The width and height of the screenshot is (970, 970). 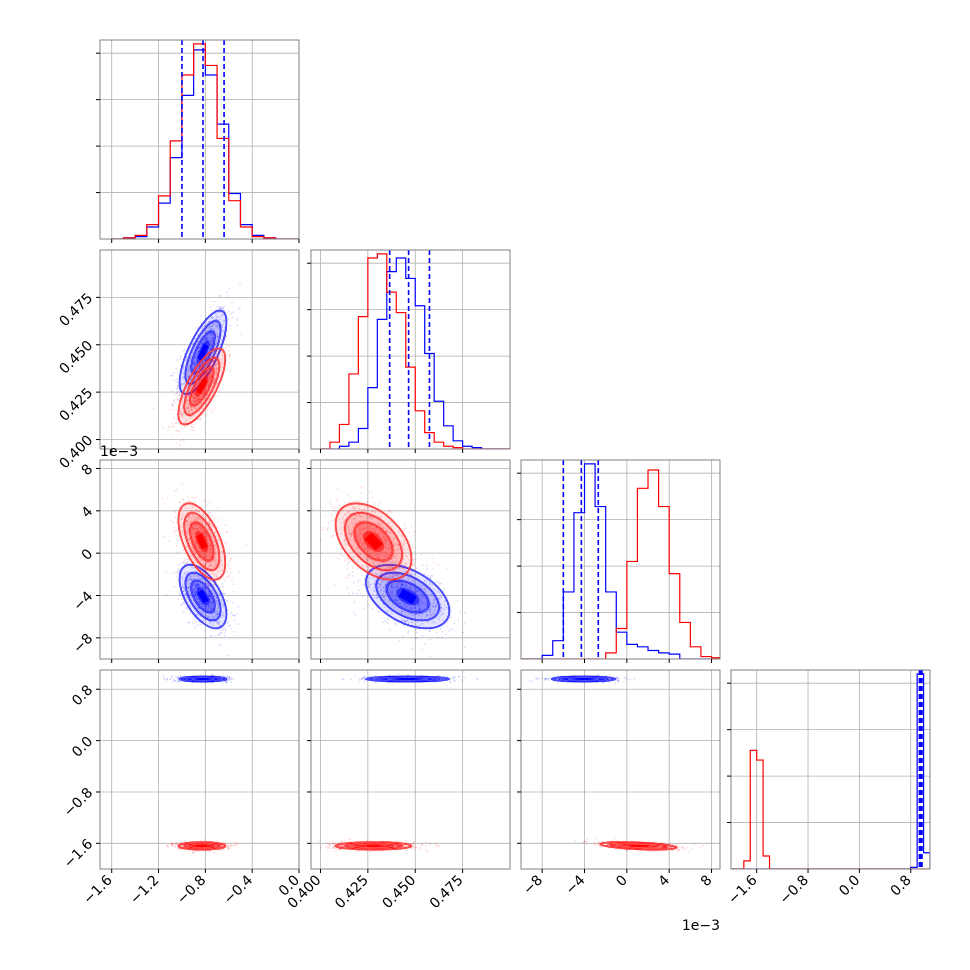 I want to click on y-tick-label-param-2: 0, so click(x=88, y=555).